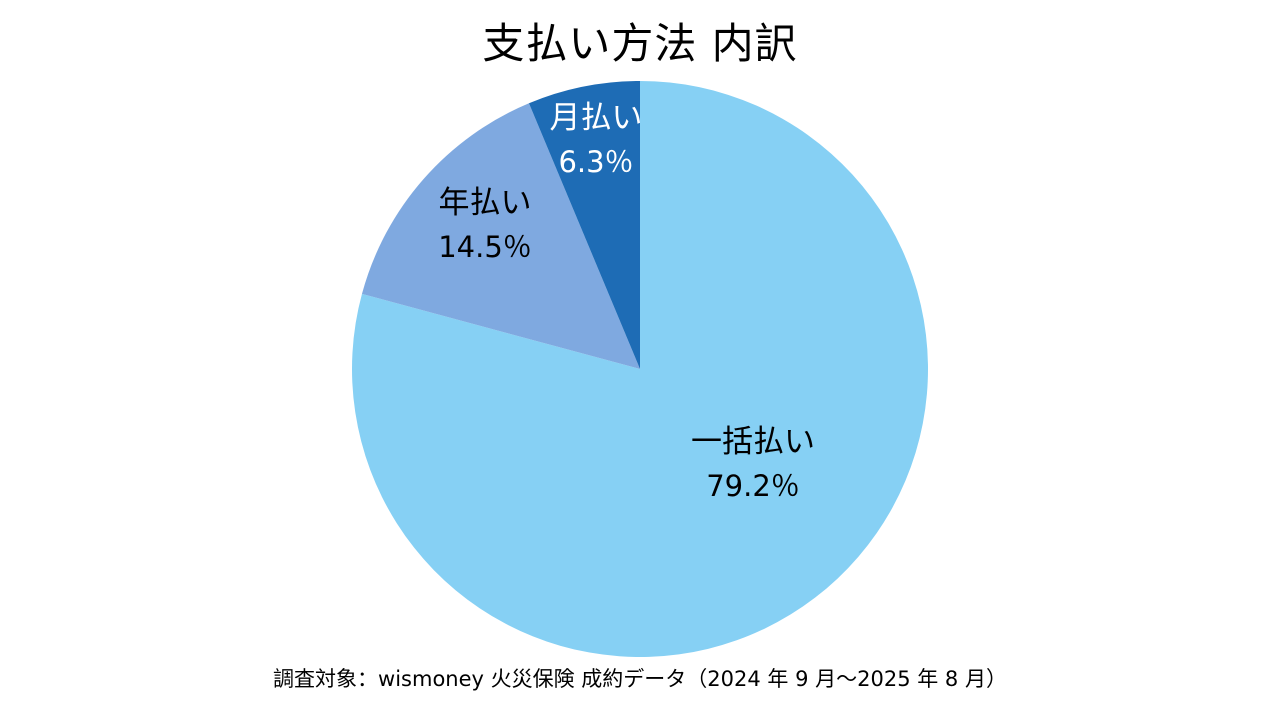  What do you see at coordinates (753, 486) in the screenshot?
I see `slice-value-lump-sum: 79.2％` at bounding box center [753, 486].